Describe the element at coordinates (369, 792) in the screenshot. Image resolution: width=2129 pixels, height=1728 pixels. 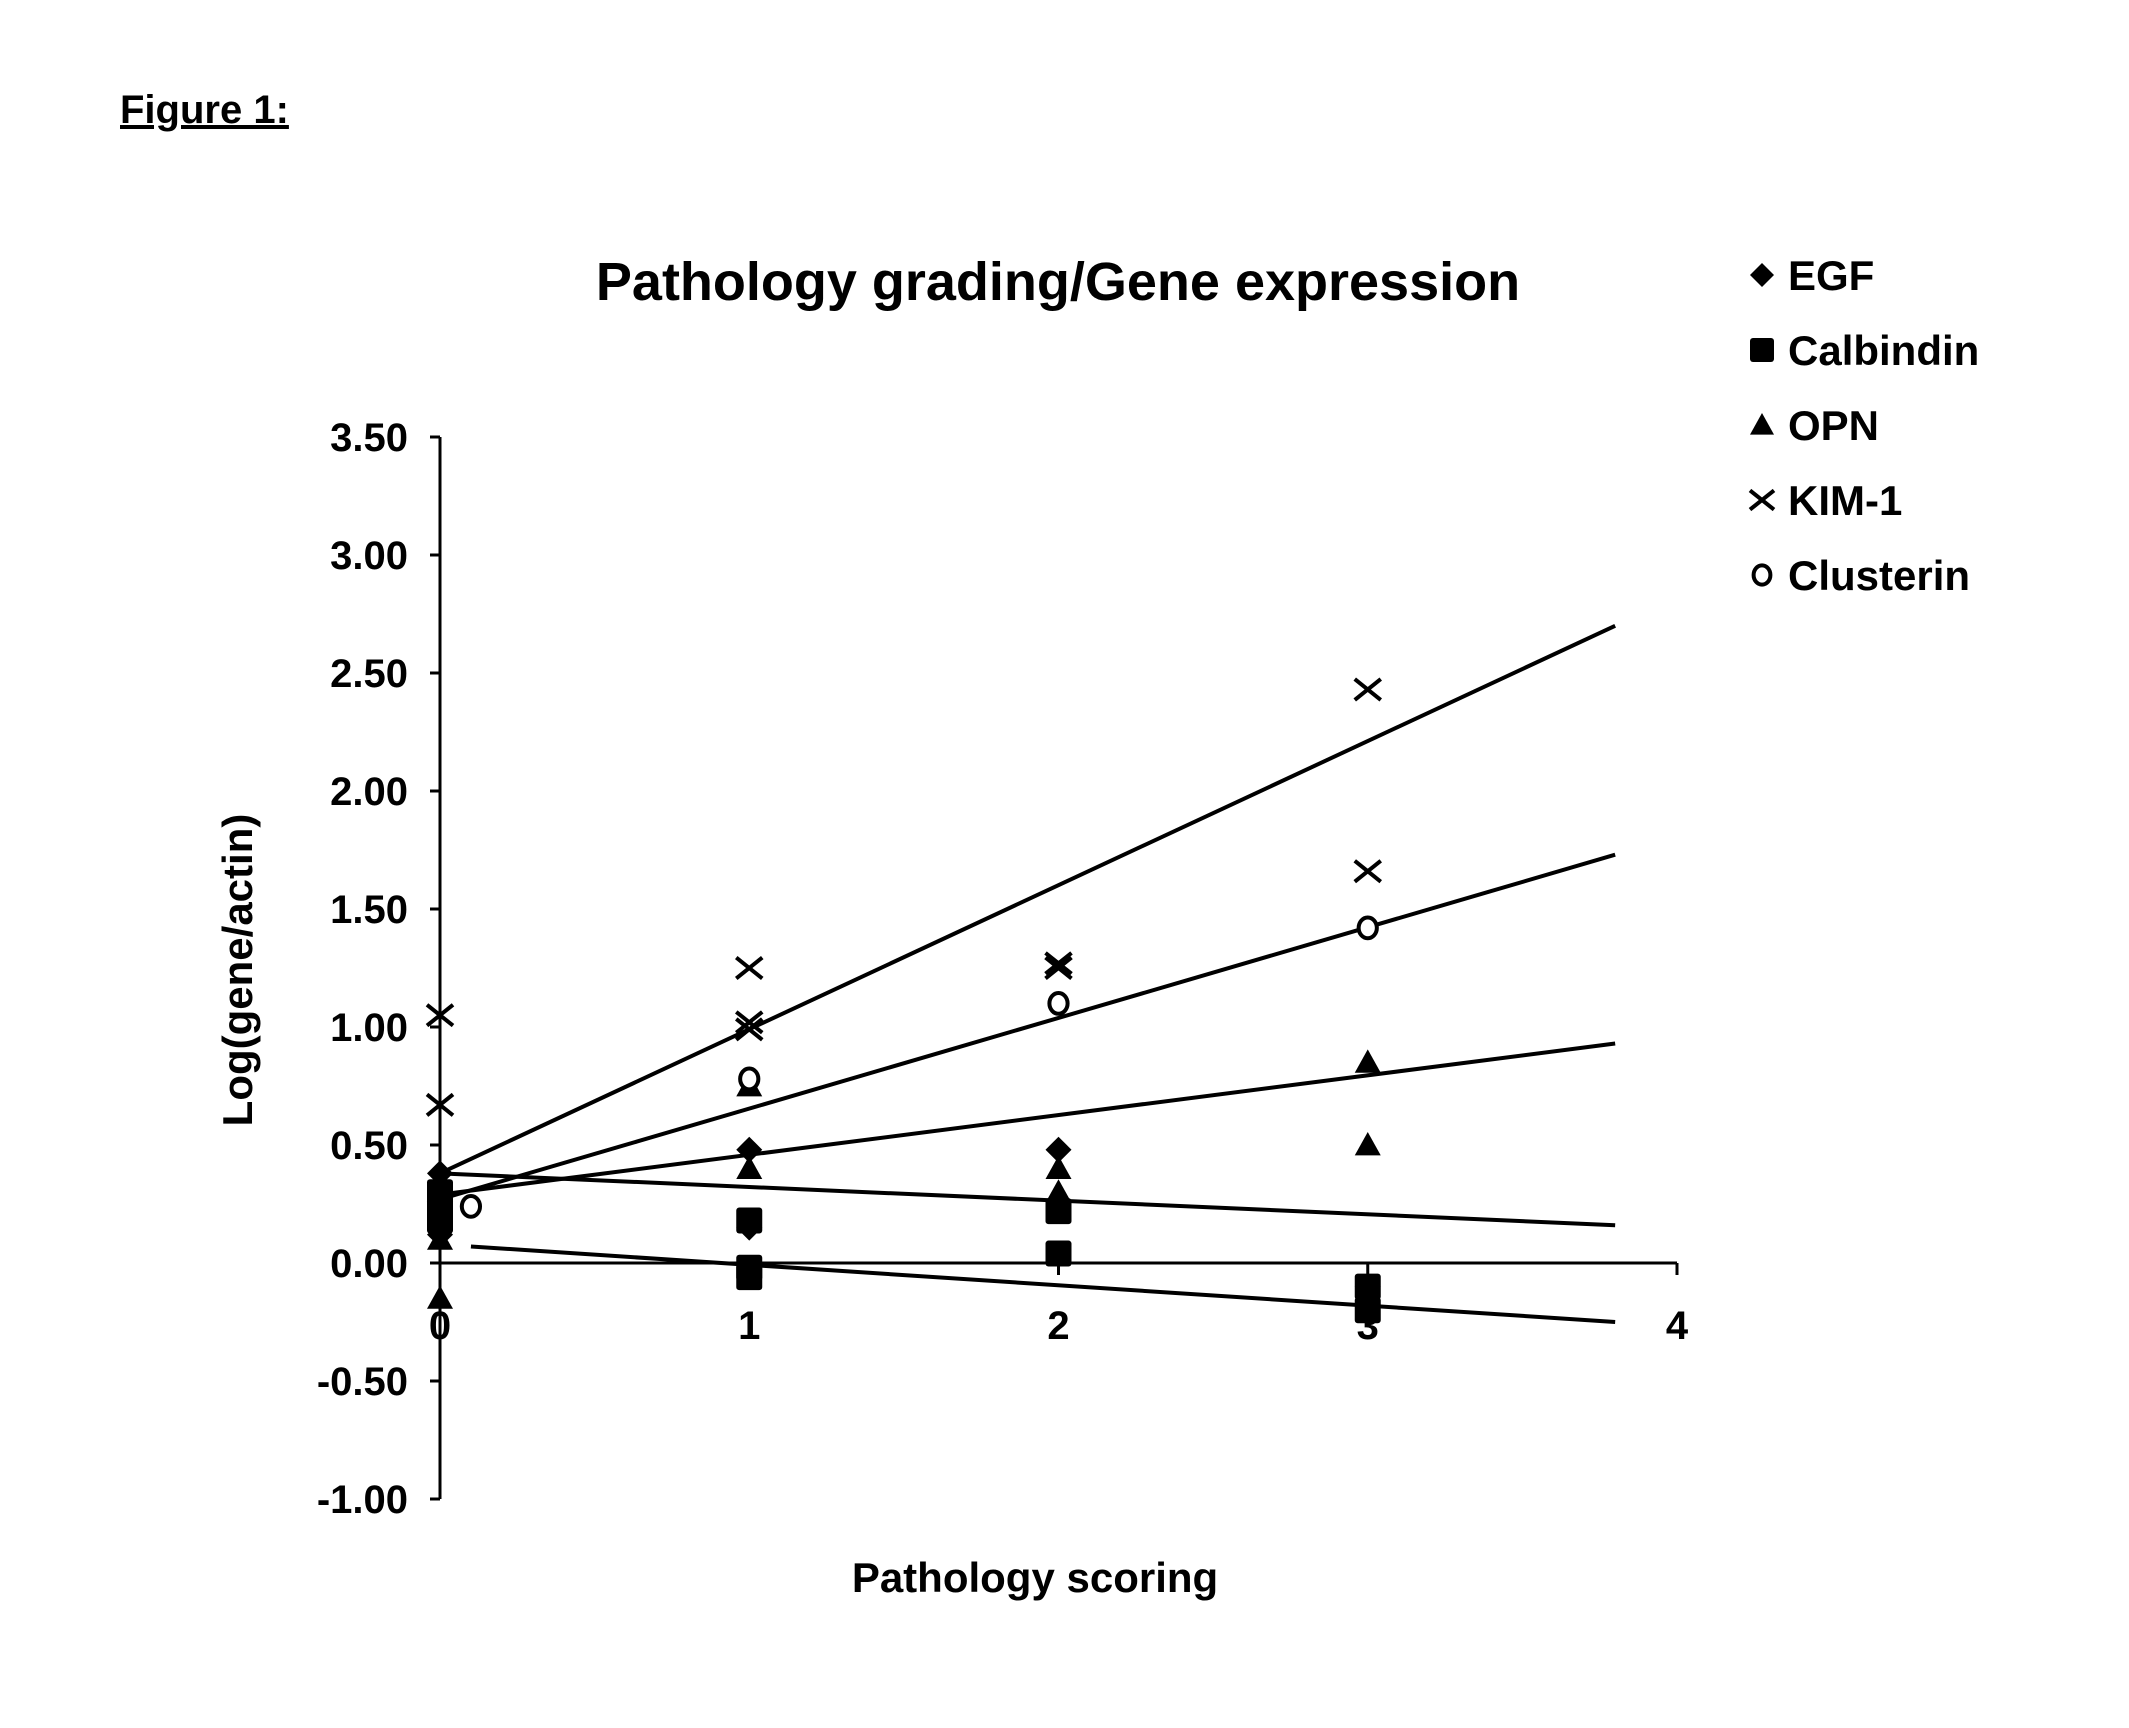
I see `y-tick-label: 2.00` at that location.